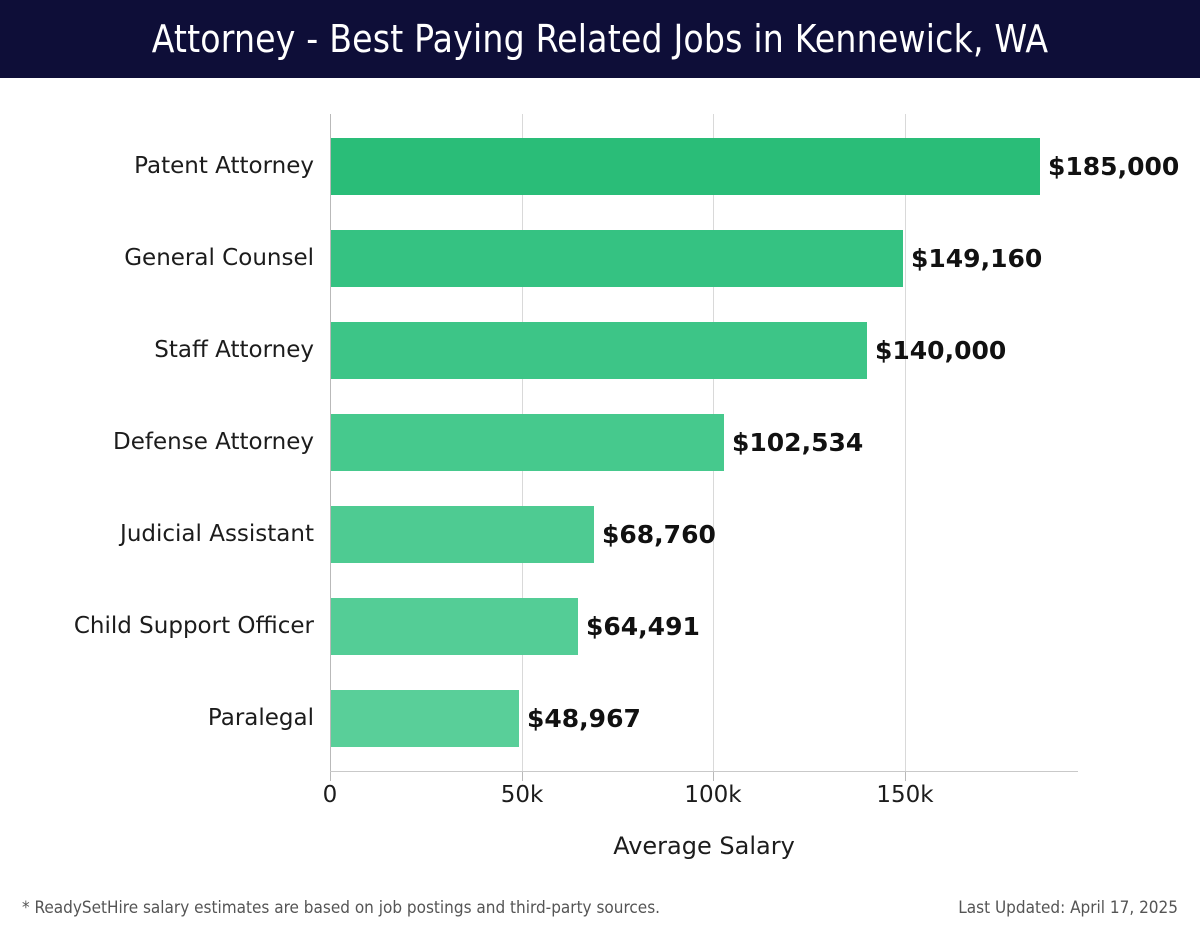 The width and height of the screenshot is (1200, 940). I want to click on x-tick-label: 100k, so click(713, 795).